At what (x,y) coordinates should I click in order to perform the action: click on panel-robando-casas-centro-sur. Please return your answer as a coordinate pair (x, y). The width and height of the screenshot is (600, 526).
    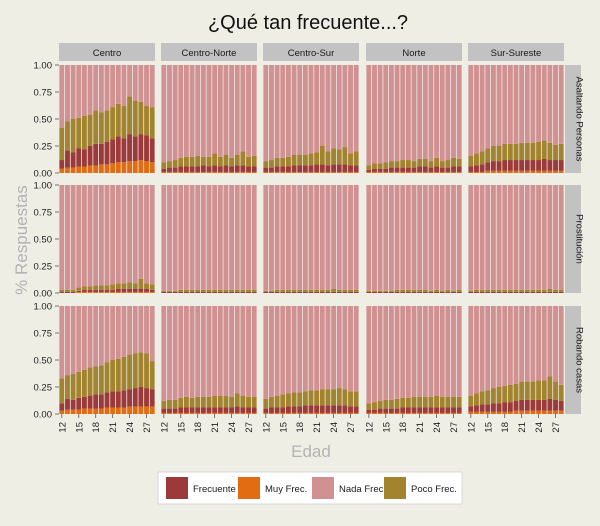
    Looking at the image, I should click on (311, 360).